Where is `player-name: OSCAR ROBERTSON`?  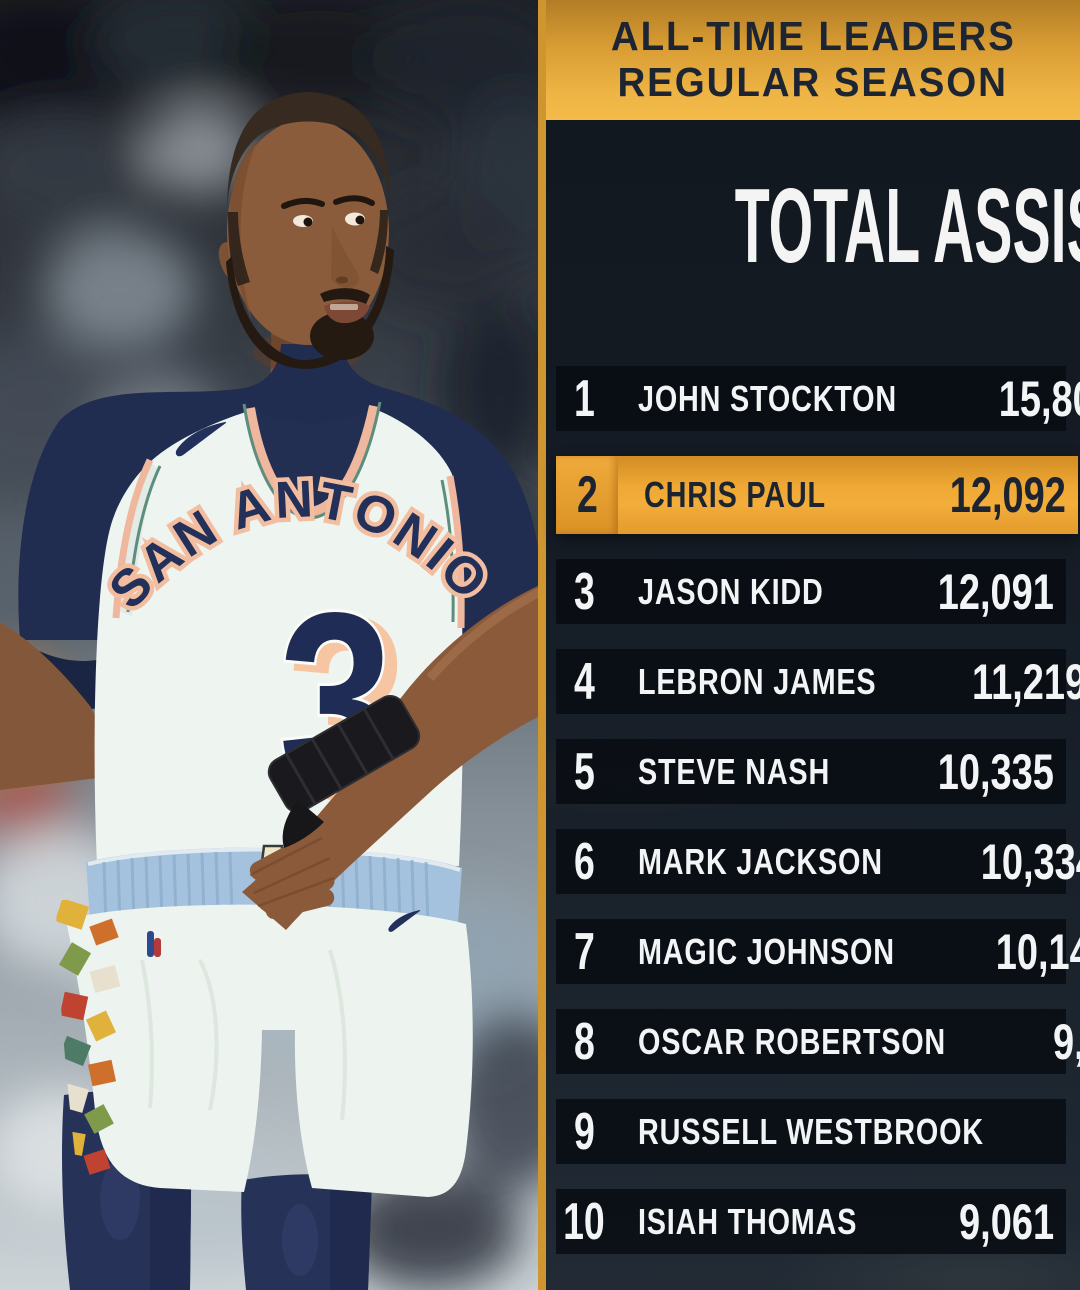 player-name: OSCAR ROBERTSON is located at coordinates (792, 1041).